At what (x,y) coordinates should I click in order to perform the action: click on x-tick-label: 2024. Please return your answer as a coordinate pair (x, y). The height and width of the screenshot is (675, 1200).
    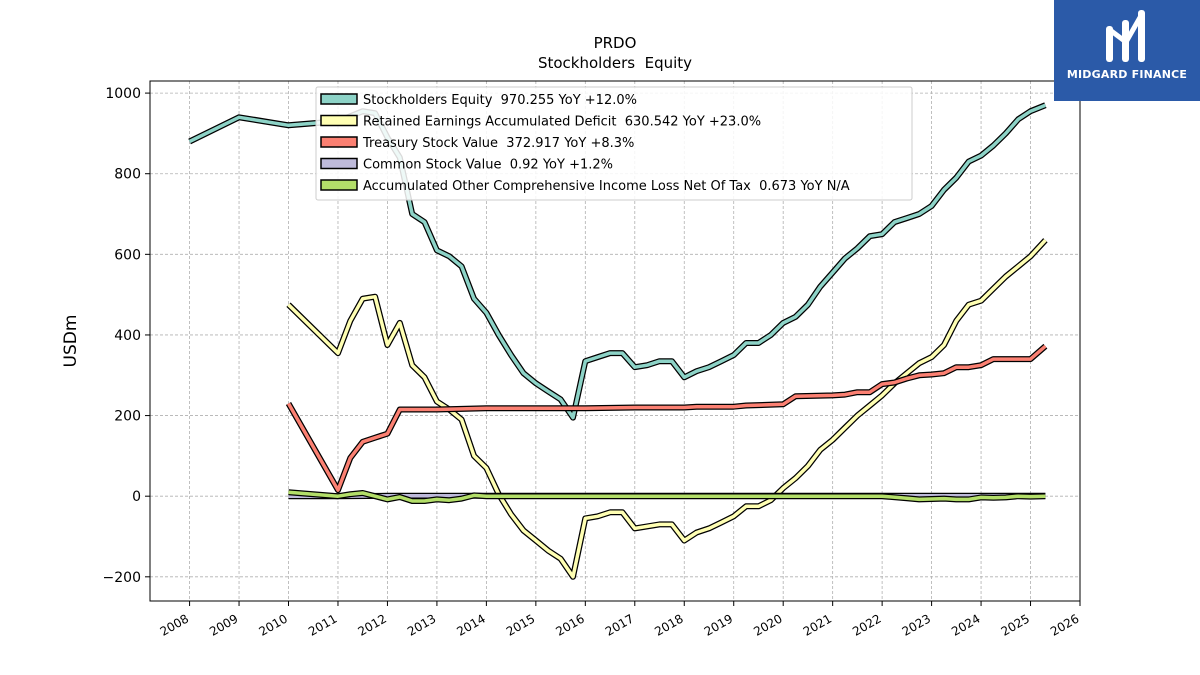
    Looking at the image, I should click on (965, 624).